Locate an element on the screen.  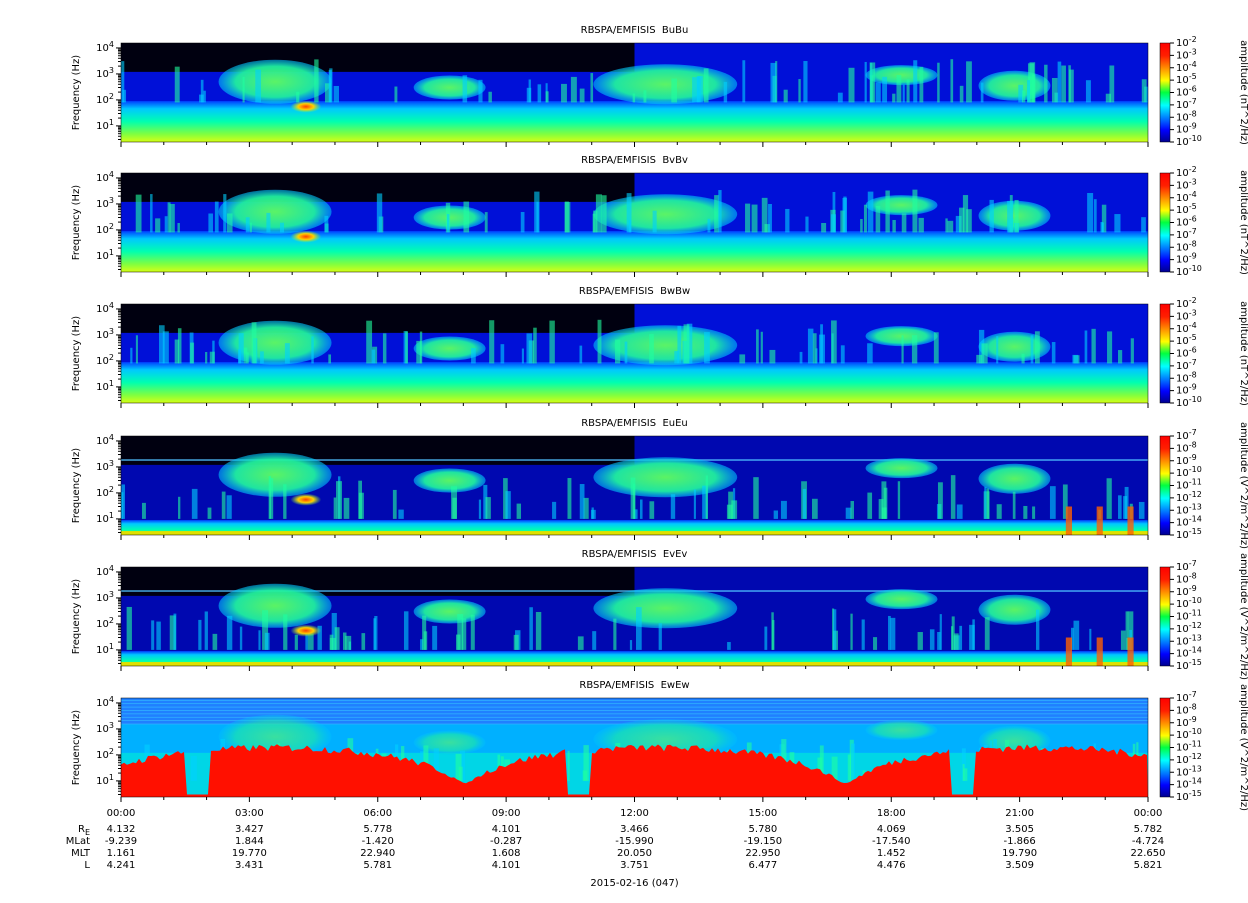
panel-title: RBSPA/EMFISIS EwEw is located at coordinates (634, 685).